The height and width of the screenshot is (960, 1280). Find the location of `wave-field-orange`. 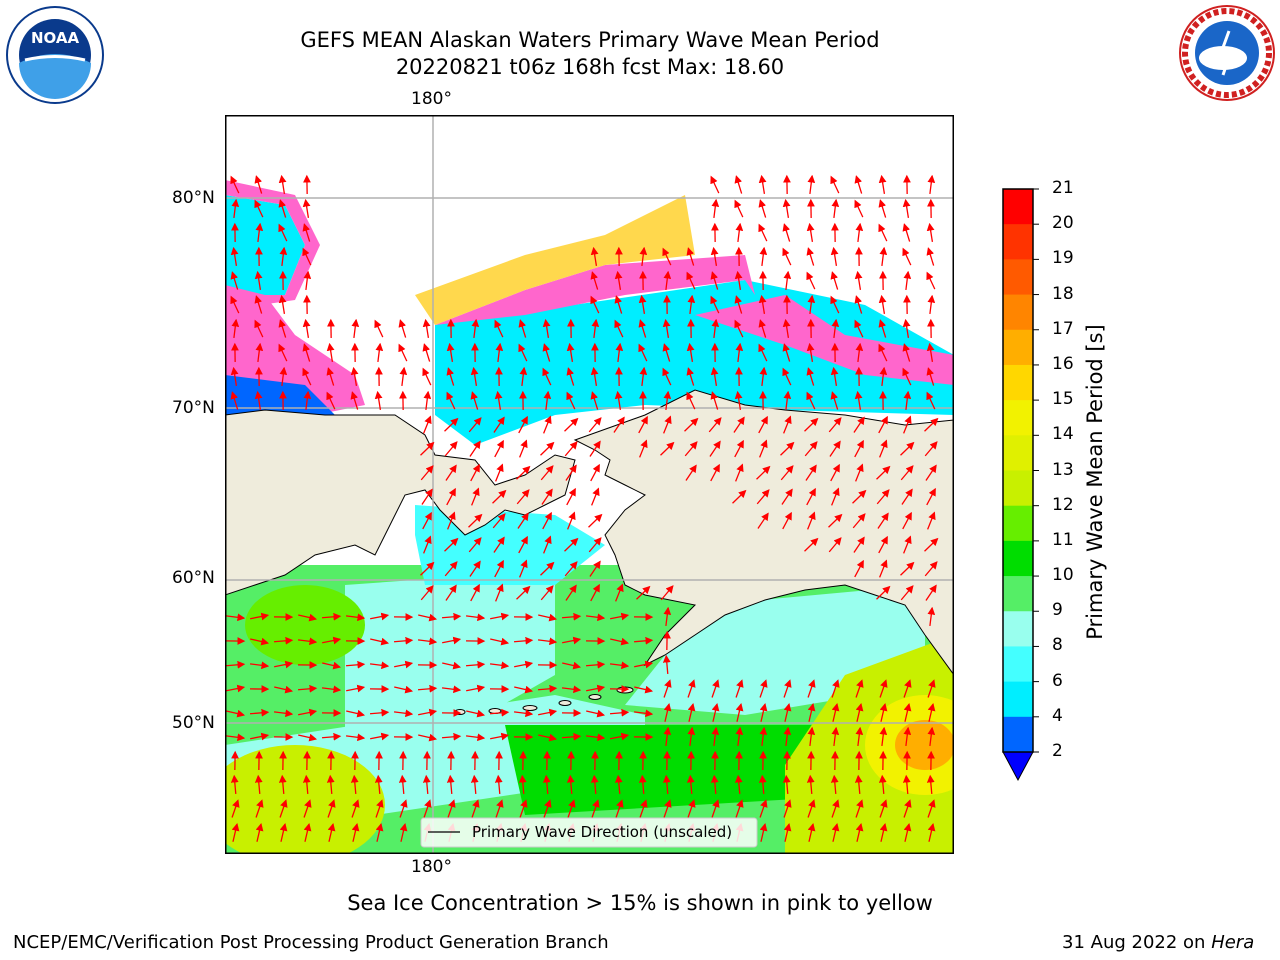

wave-field-orange is located at coordinates (924, 745).